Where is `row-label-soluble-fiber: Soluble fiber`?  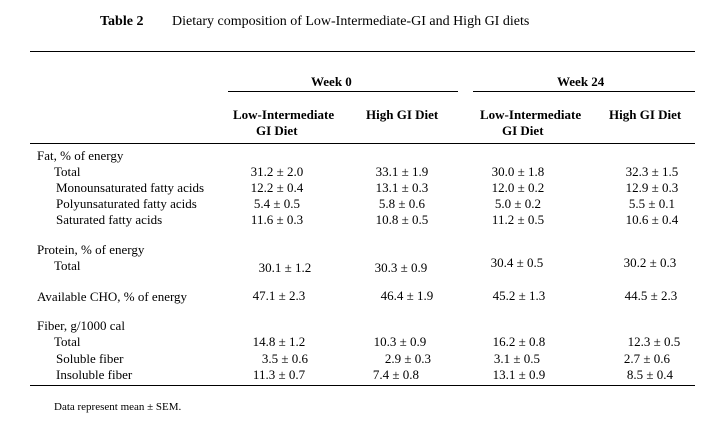
row-label-soluble-fiber: Soluble fiber is located at coordinates (90, 358).